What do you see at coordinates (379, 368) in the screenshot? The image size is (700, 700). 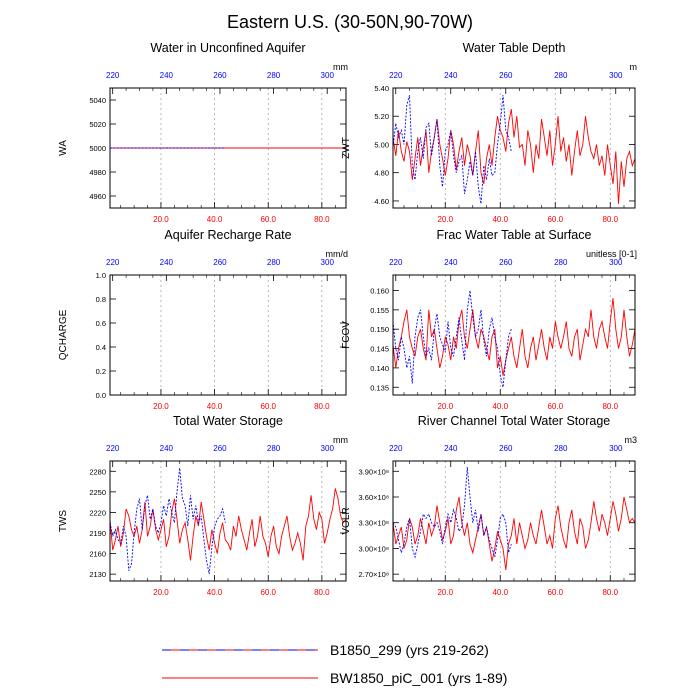 I see `y-tick-label: 0.140` at bounding box center [379, 368].